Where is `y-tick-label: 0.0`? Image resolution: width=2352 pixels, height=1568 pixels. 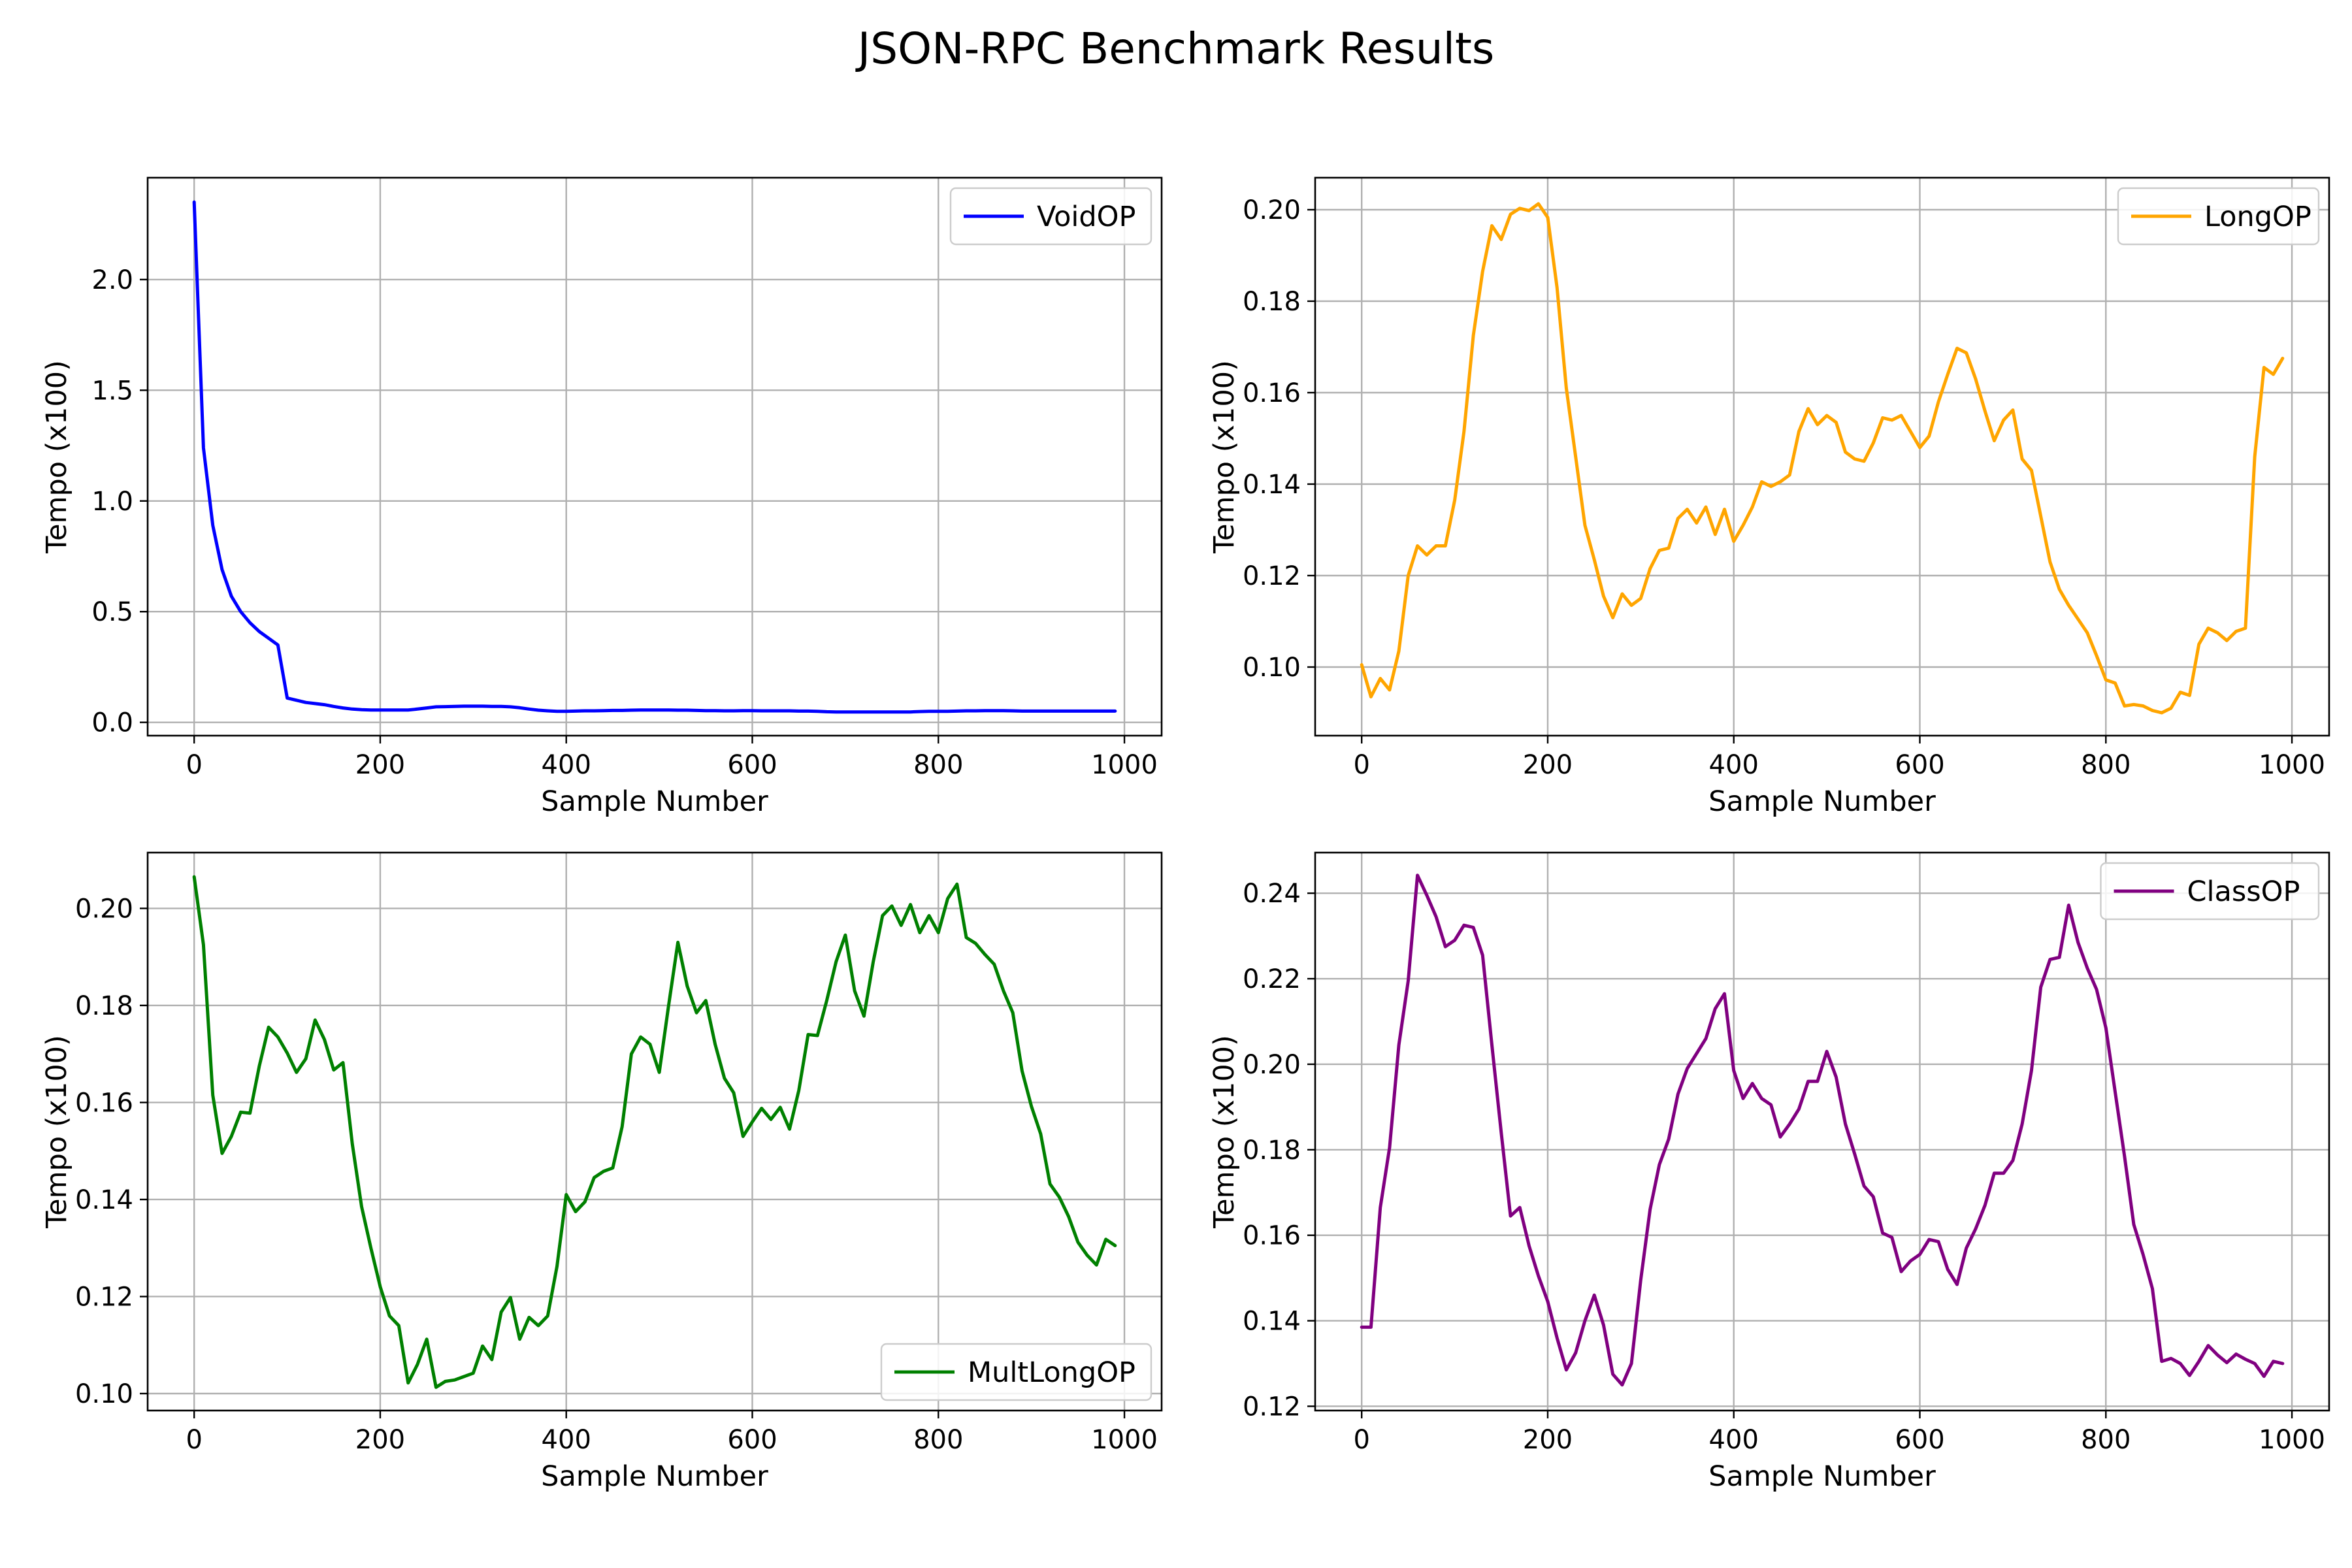 y-tick-label: 0.0 is located at coordinates (112, 723).